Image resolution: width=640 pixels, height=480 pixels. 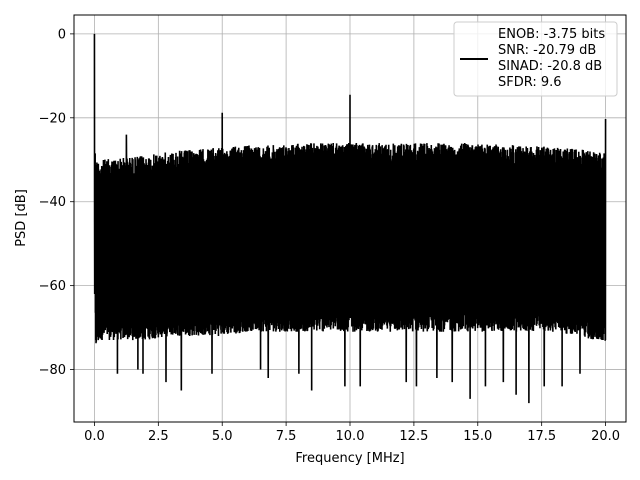 I want to click on x-tick-label: 15.0, so click(x=477, y=436).